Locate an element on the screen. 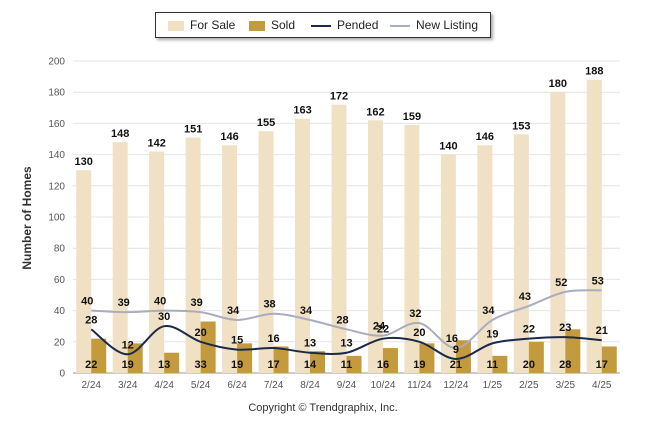  pended-value-label: 19 is located at coordinates (492, 334).